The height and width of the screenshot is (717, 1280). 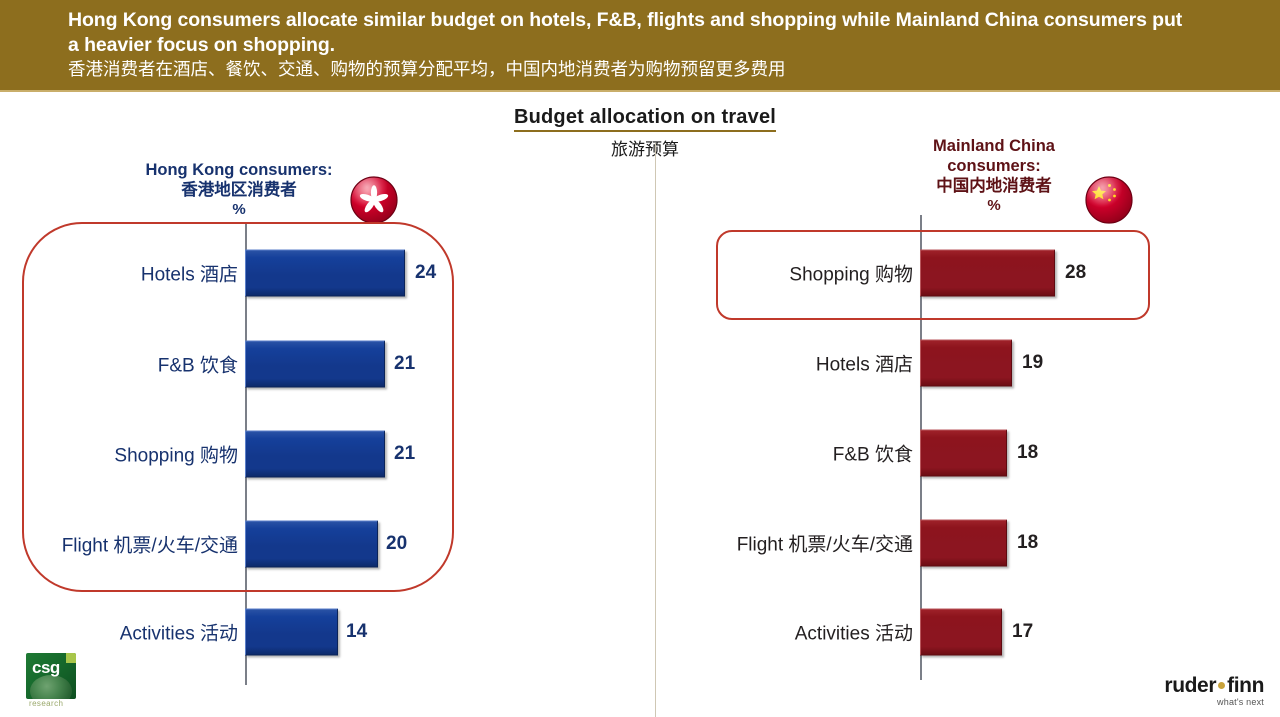 I want to click on ruder-finn-word-right: finn, so click(x=1245, y=685).